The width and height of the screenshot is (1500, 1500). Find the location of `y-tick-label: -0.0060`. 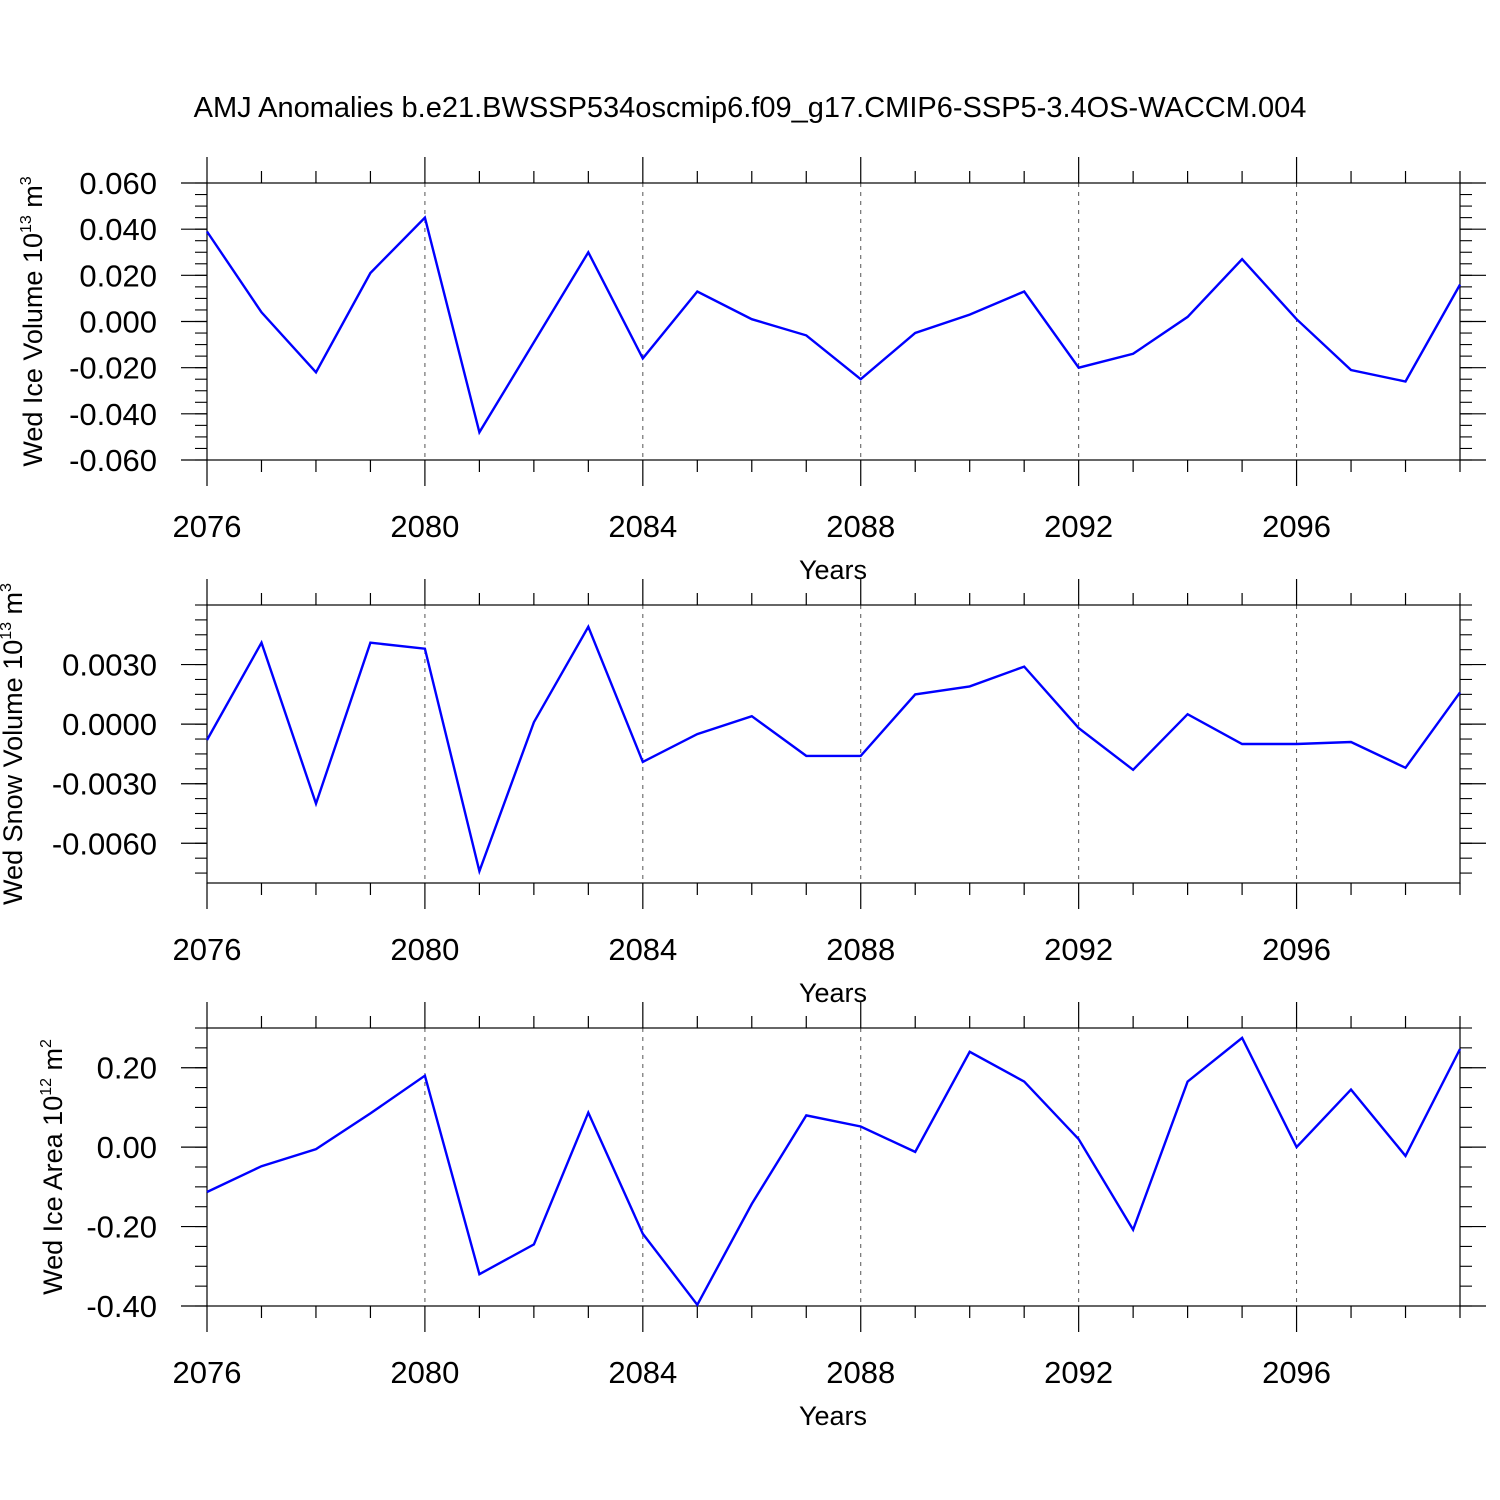

y-tick-label: -0.0060 is located at coordinates (104, 843).